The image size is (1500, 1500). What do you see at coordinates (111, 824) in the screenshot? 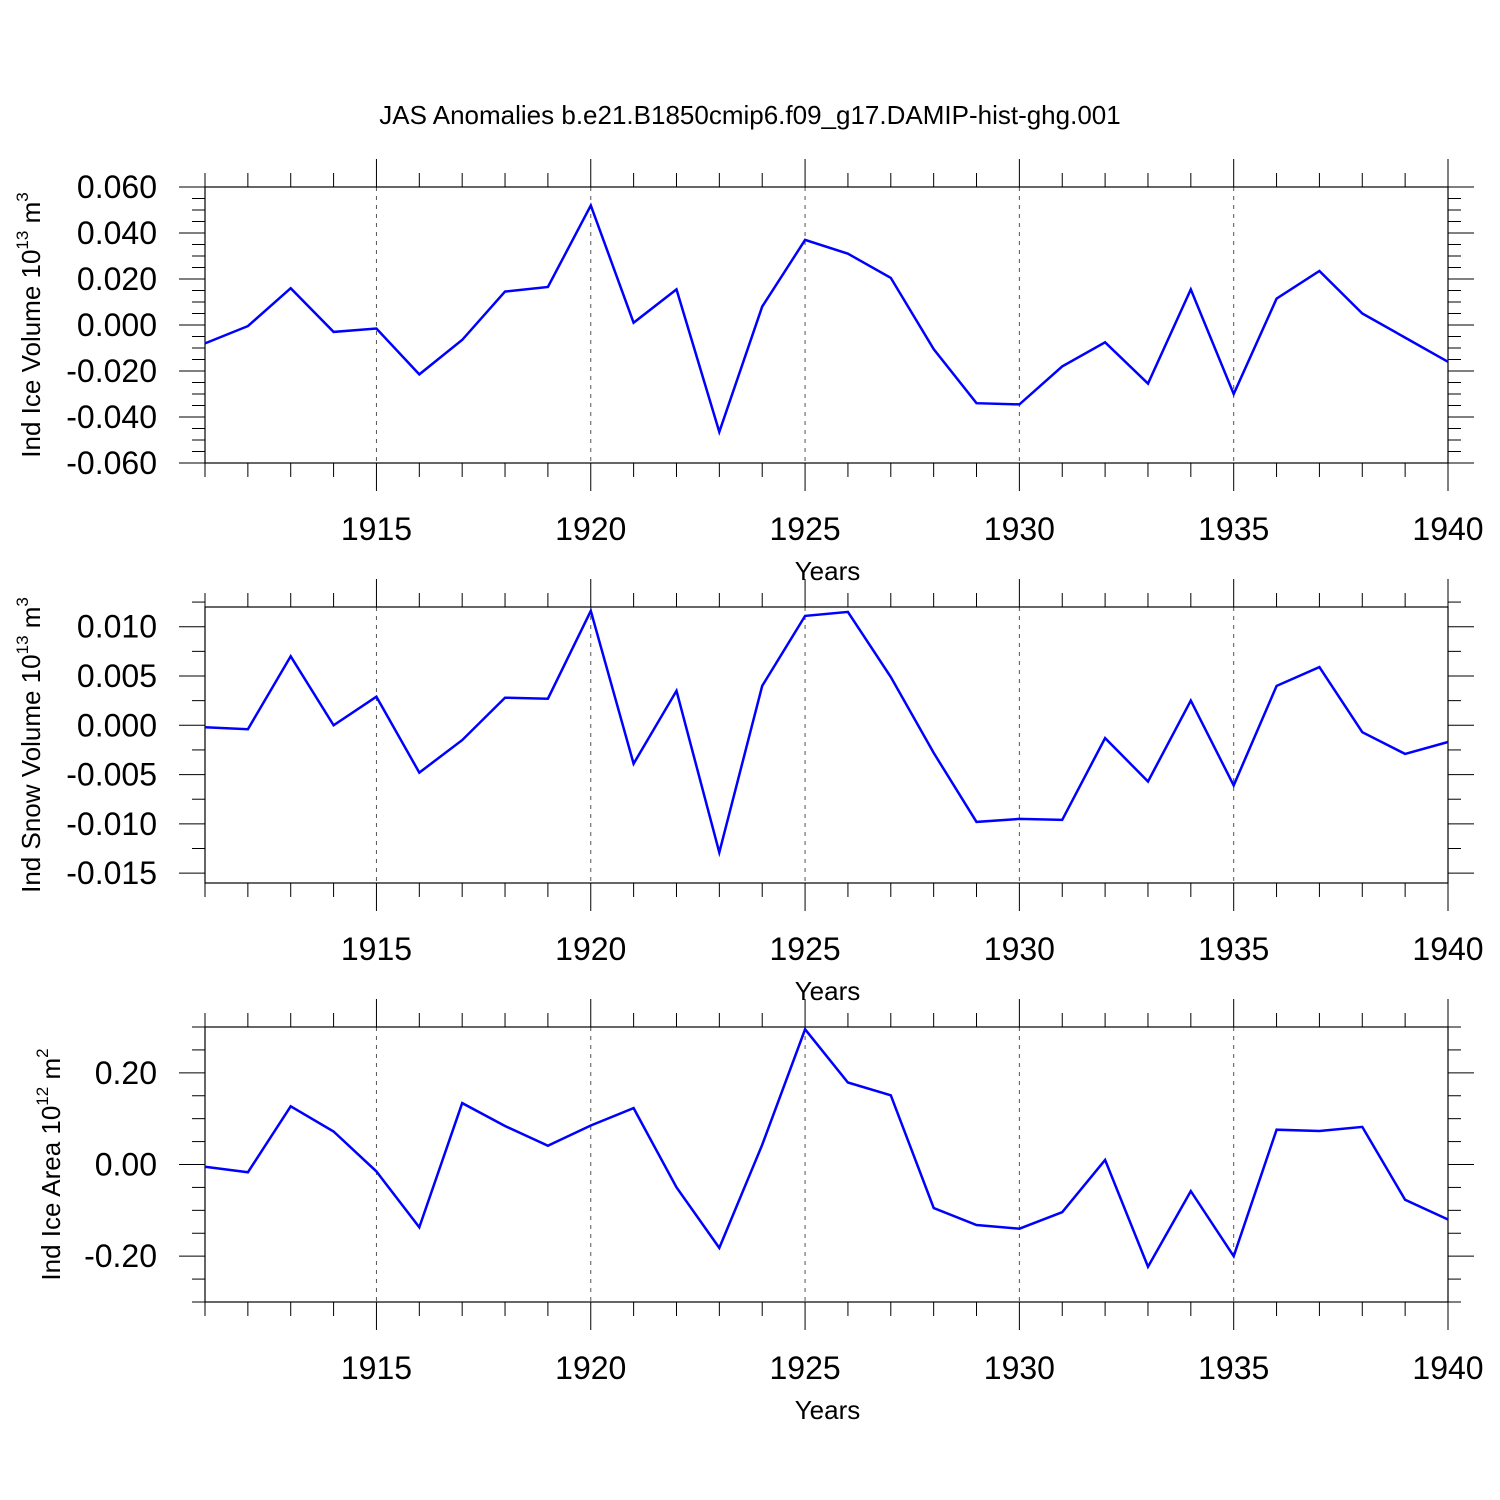
I see `y-tick-label: -0.010` at bounding box center [111, 824].